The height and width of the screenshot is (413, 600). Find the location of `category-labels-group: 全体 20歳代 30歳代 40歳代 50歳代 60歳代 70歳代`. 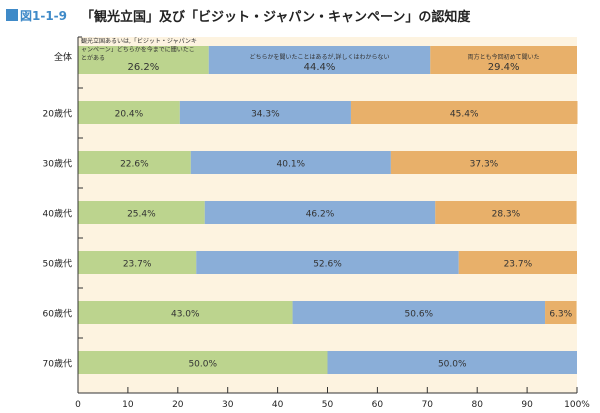

category-labels-group: 全体 20歳代 30歳代 40歳代 50歳代 60歳代 70歳代 is located at coordinates (57, 210).